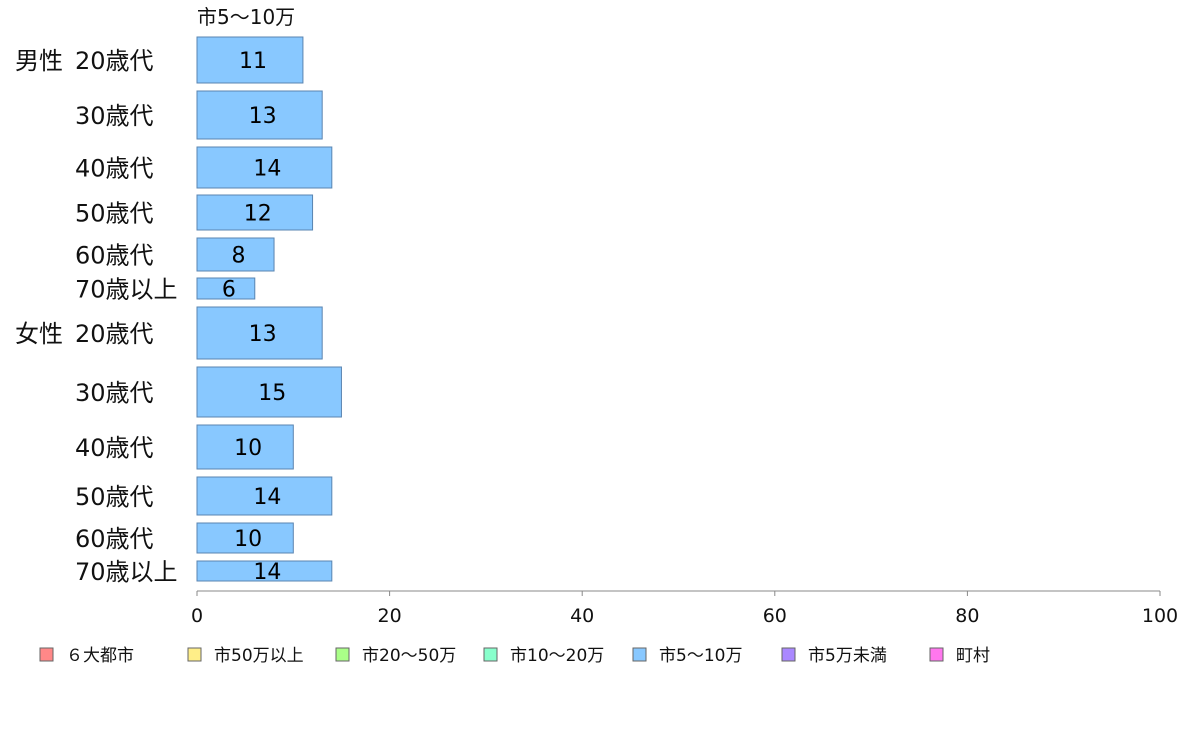  What do you see at coordinates (1160, 616) in the screenshot?
I see `x-tick-label: 100` at bounding box center [1160, 616].